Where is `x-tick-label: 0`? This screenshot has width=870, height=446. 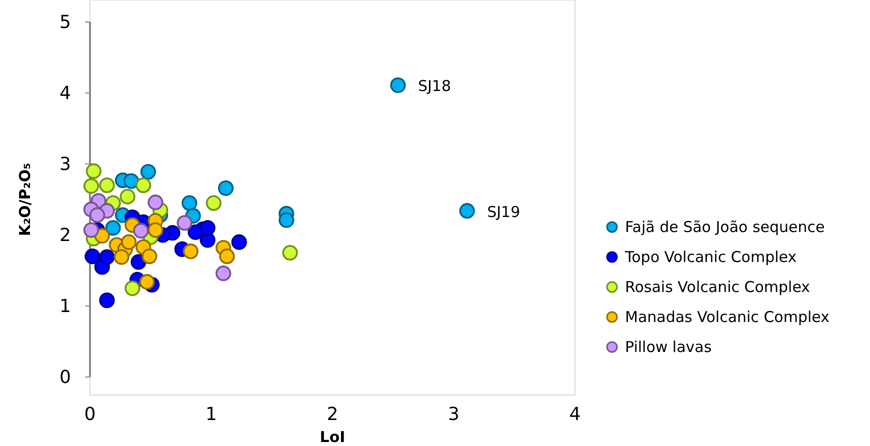 x-tick-label: 0 is located at coordinates (90, 414).